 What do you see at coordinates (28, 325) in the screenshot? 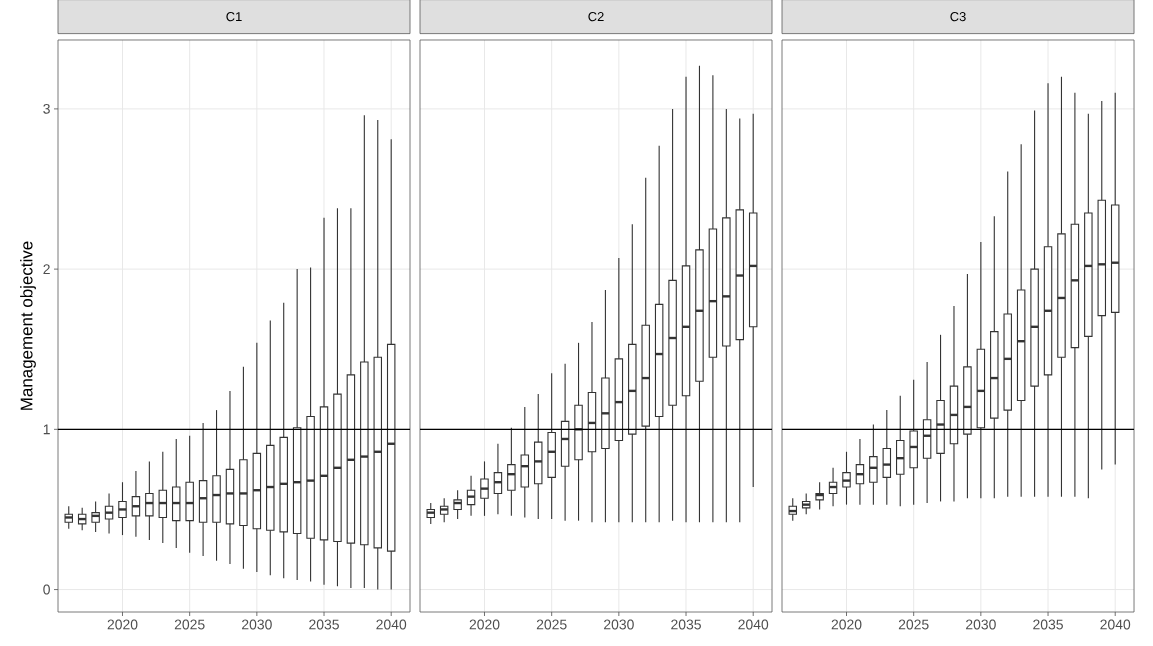
I see `y-axis-title: Management objective` at bounding box center [28, 325].